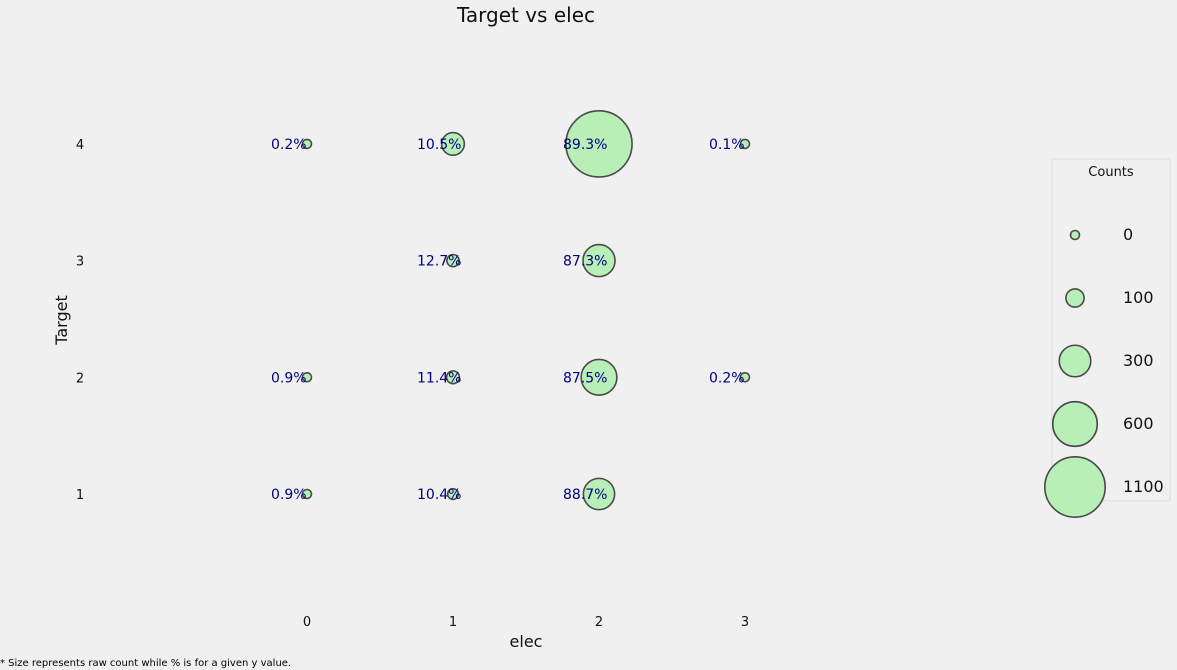 This screenshot has height=670, width=1177. I want to click on legend: Counts 0 100 300 600 1100, so click(1107, 338).